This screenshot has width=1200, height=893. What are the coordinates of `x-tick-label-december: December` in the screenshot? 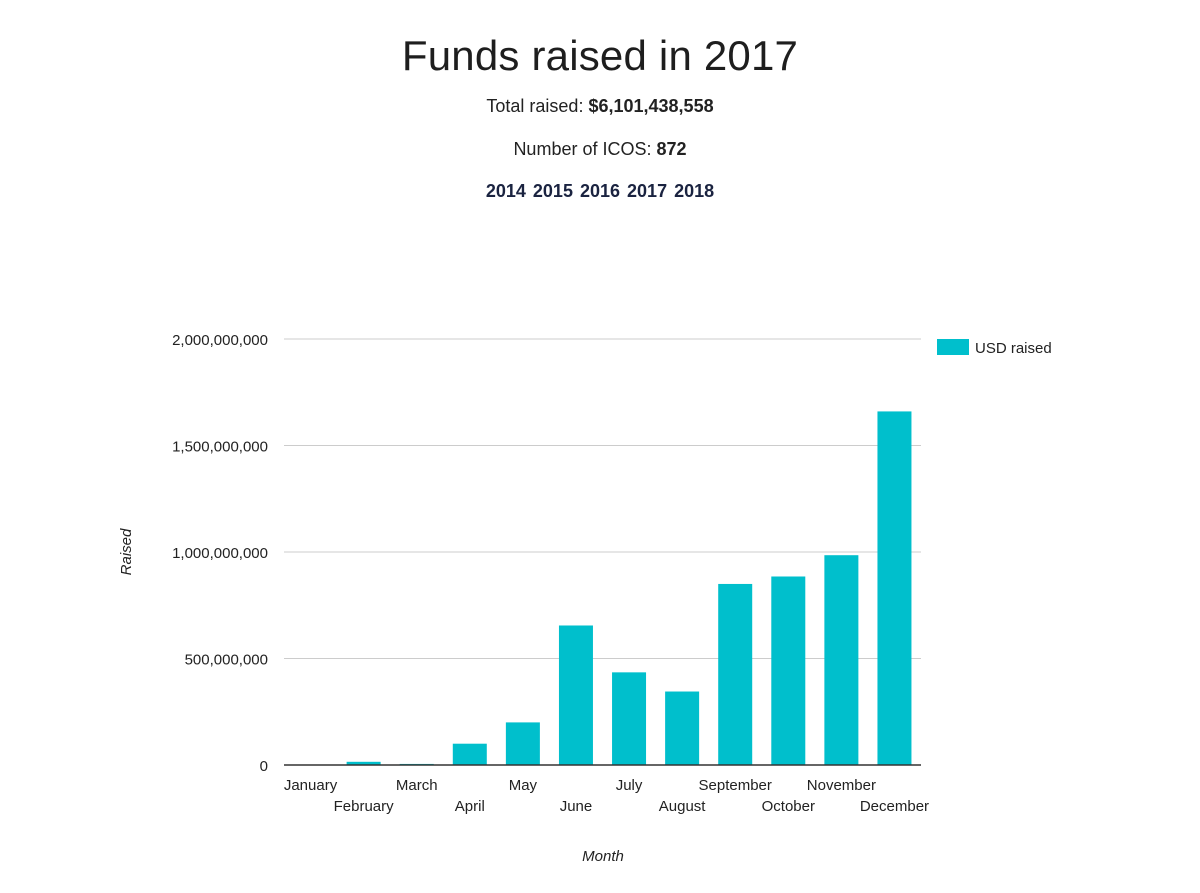 It's located at (894, 806).